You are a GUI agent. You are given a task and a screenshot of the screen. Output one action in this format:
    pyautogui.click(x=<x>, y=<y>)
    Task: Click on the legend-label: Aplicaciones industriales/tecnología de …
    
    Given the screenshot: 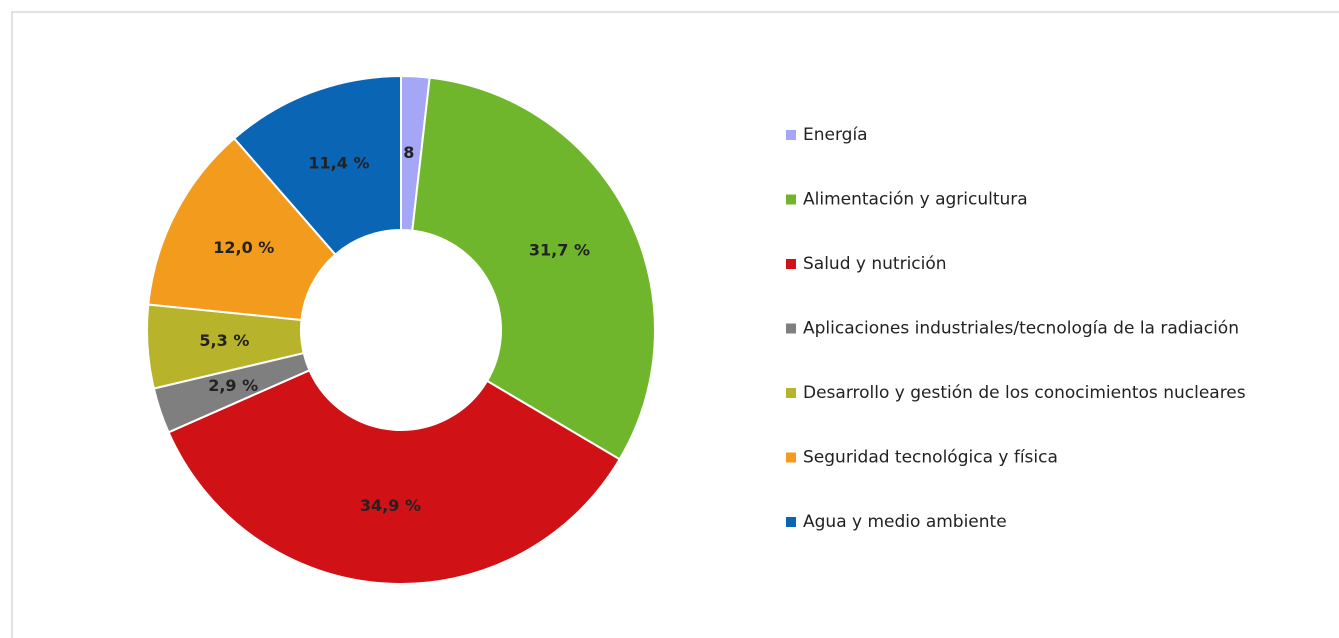 What is the action you would take?
    pyautogui.click(x=1021, y=329)
    